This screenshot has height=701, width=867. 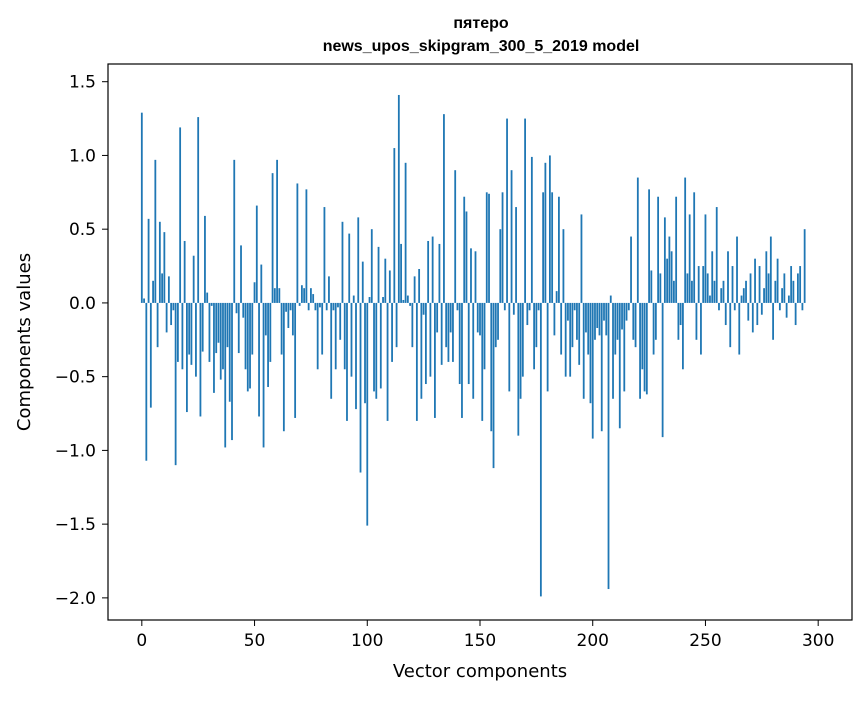 I want to click on x-axis-ticks: 0 50 100 150 200 250 300, so click(x=485, y=635).